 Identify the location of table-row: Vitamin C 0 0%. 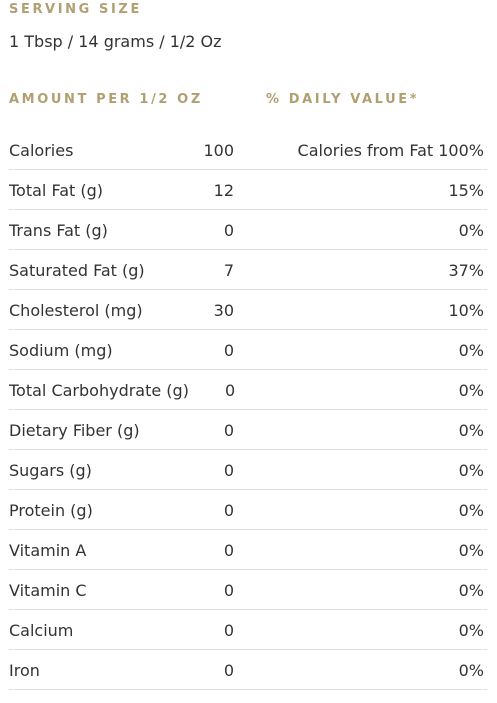
(248, 590).